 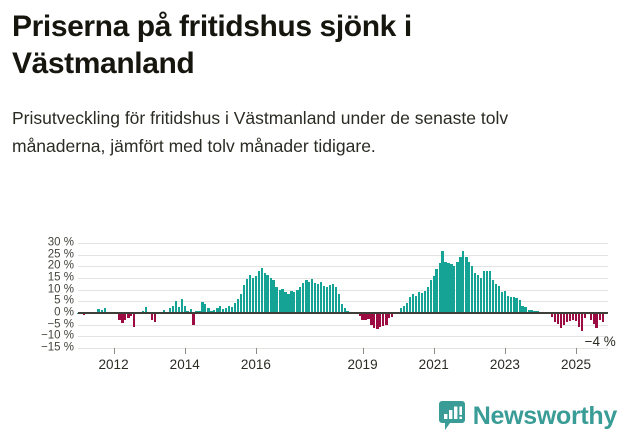 What do you see at coordinates (451, 416) in the screenshot?
I see `bar-chart-speech-bubble-icon` at bounding box center [451, 416].